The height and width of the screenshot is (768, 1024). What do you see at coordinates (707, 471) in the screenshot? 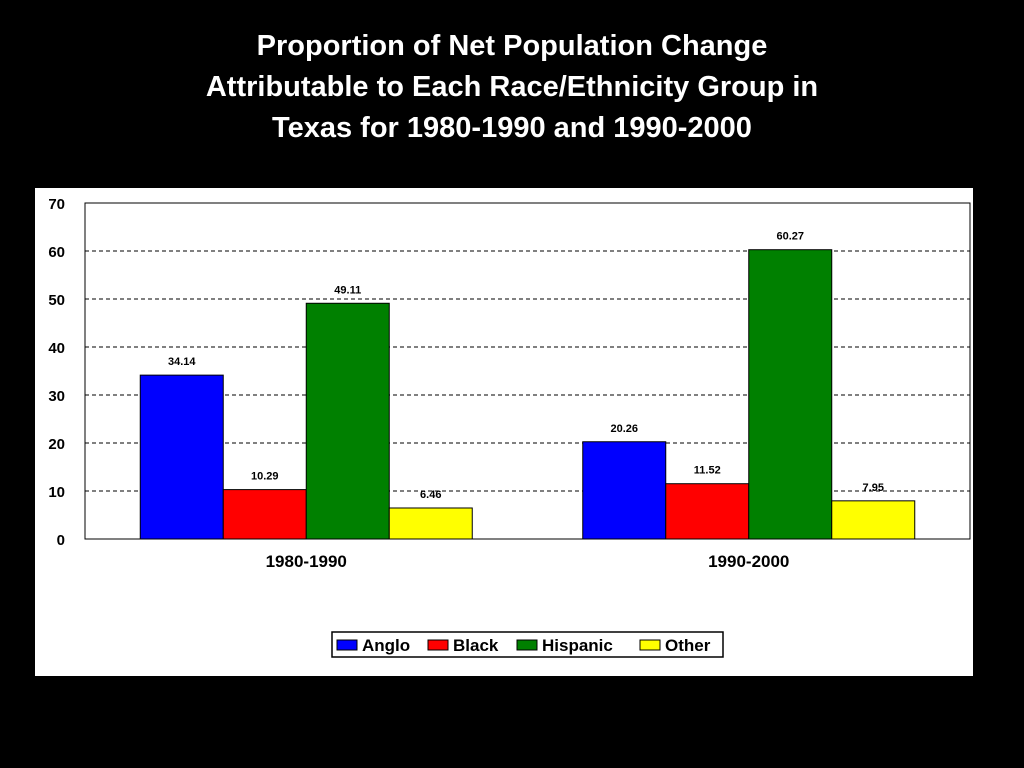
I see `data-label: 11.52` at bounding box center [707, 471].